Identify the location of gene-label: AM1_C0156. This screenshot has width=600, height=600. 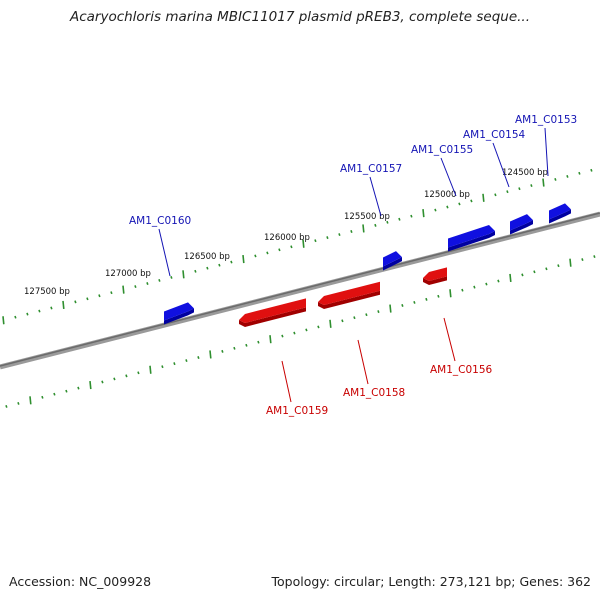
(461, 370).